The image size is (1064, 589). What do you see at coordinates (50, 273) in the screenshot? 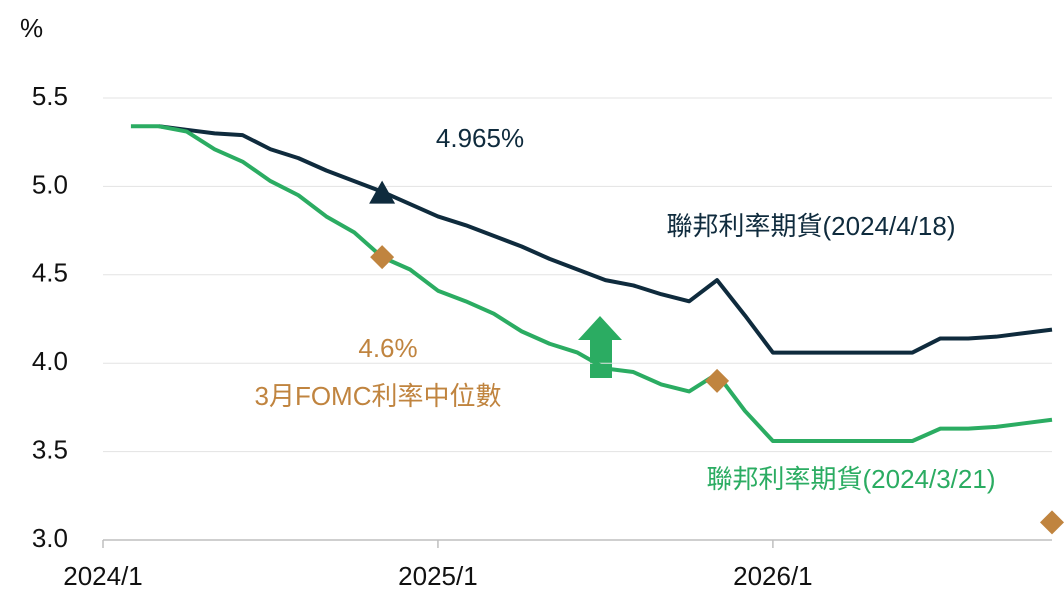
I see `y-tick-label: 4.5` at bounding box center [50, 273].